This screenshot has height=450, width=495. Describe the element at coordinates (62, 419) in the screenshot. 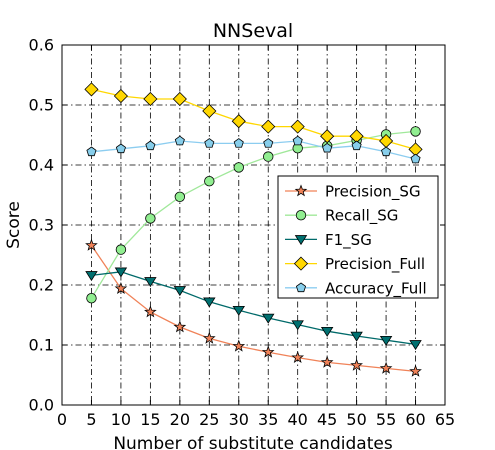

I see `x-tick-label: 0` at that location.